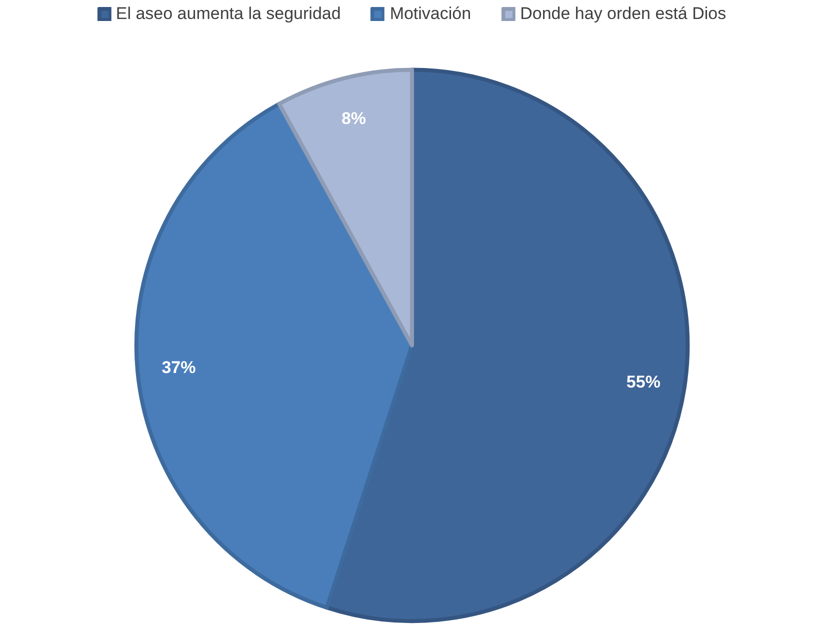 The height and width of the screenshot is (625, 823). Describe the element at coordinates (228, 14) in the screenshot. I see `legend-label: El aseo aumenta la seguridad` at that location.